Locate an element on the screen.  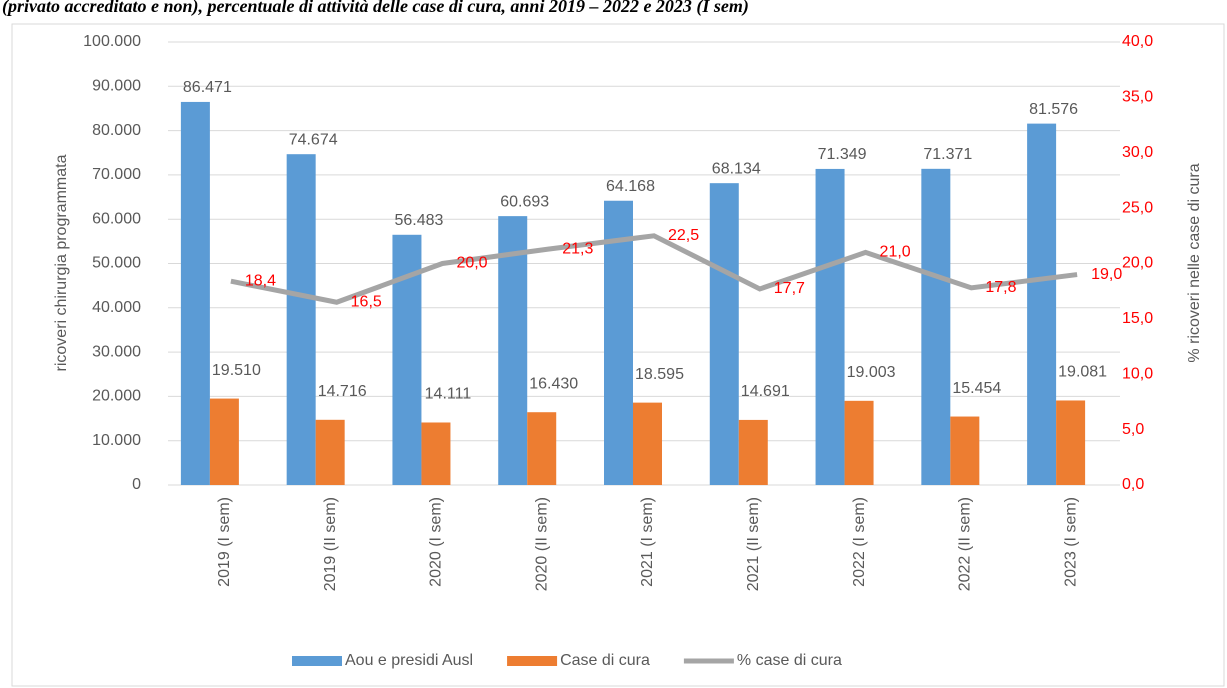
y-tick-label: 40.000 is located at coordinates (116, 307).